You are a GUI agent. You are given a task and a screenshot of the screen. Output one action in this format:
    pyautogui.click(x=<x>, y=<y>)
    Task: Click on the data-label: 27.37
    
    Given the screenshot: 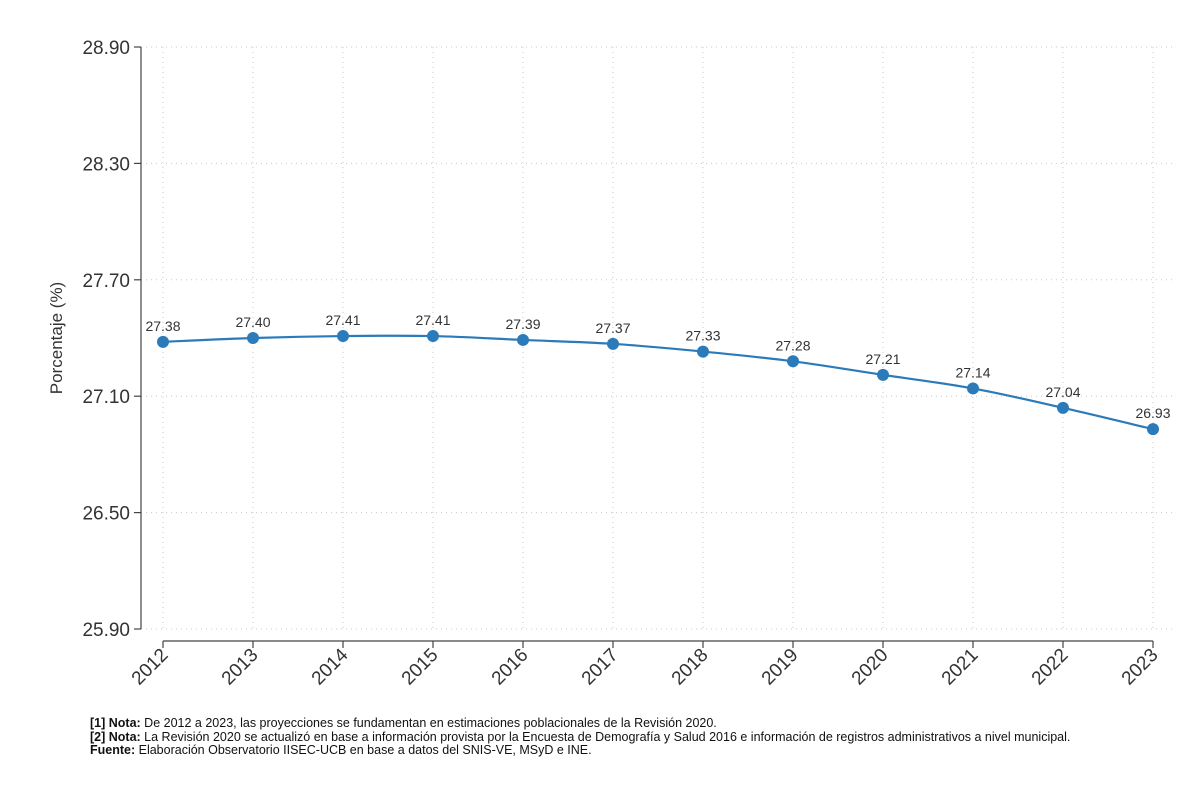 What is the action you would take?
    pyautogui.click(x=612, y=328)
    